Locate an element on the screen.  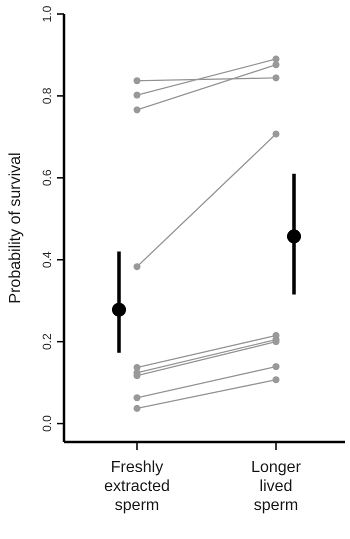
y-tick-label: 0.0 is located at coordinates (47, 423).